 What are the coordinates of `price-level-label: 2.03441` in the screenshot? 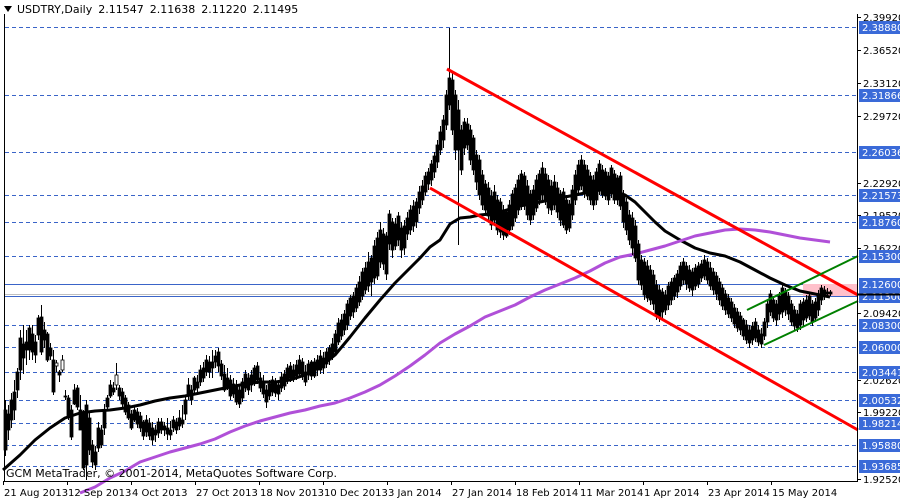 It's located at (881, 373).